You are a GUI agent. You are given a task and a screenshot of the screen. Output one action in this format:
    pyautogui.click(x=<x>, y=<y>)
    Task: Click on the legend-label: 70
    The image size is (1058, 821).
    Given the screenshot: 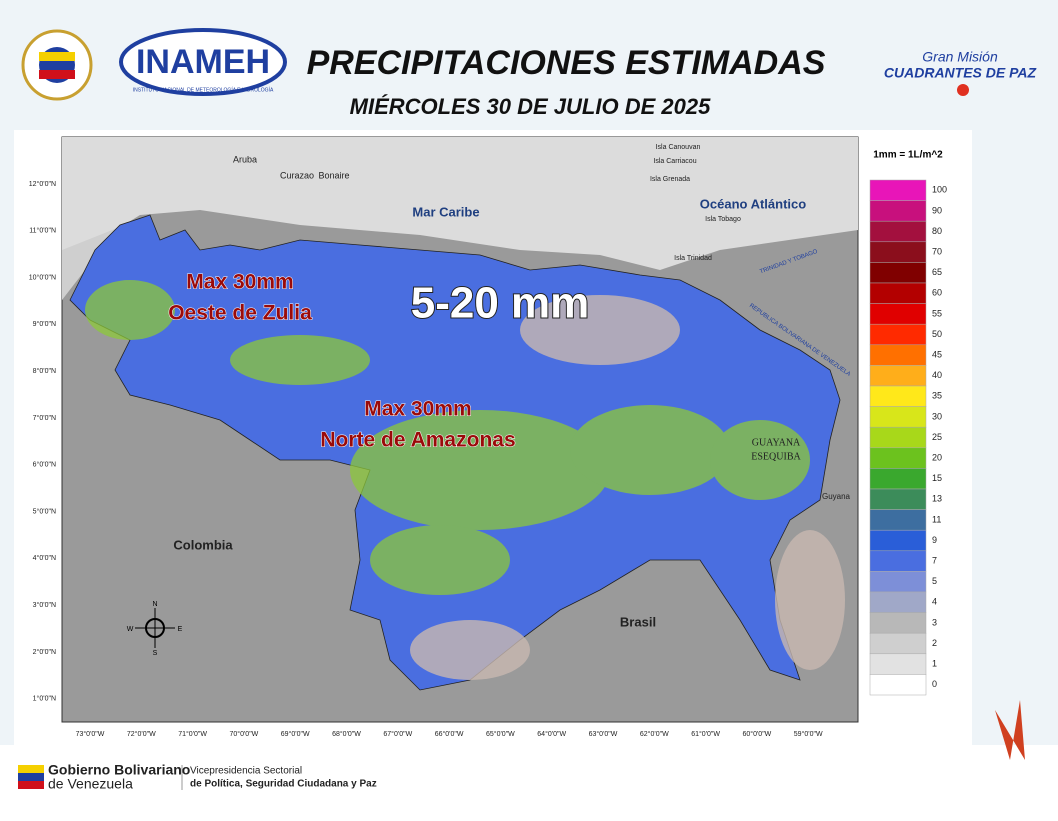 What is the action you would take?
    pyautogui.click(x=937, y=251)
    